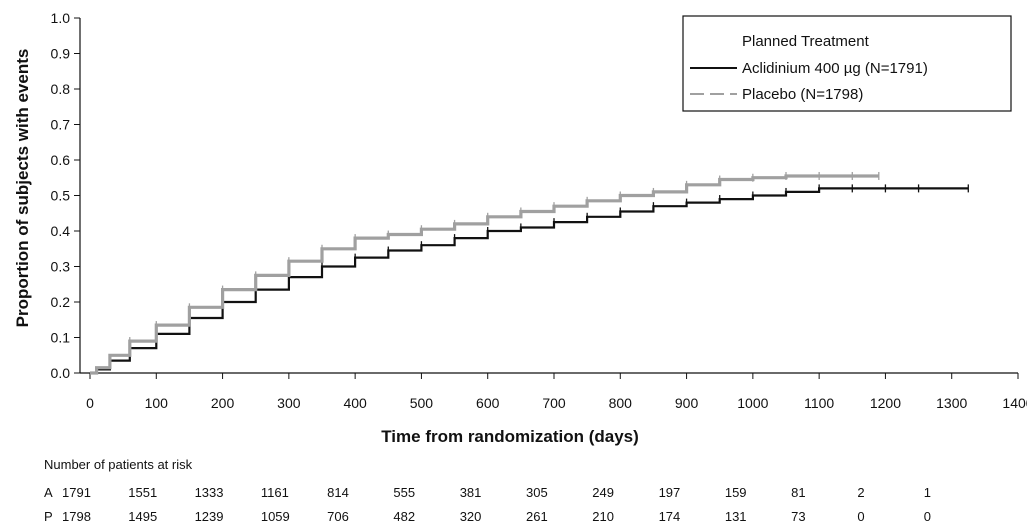  What do you see at coordinates (61, 18) in the screenshot?
I see `y-tick-label: 1.0` at bounding box center [61, 18].